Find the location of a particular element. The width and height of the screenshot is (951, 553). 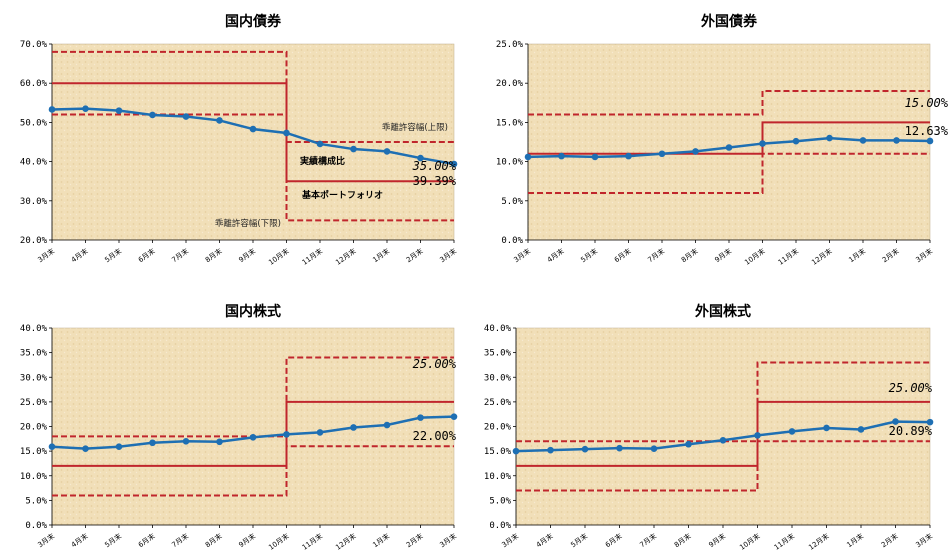

y-tick-label: 70.0% is located at coordinates (34, 45).